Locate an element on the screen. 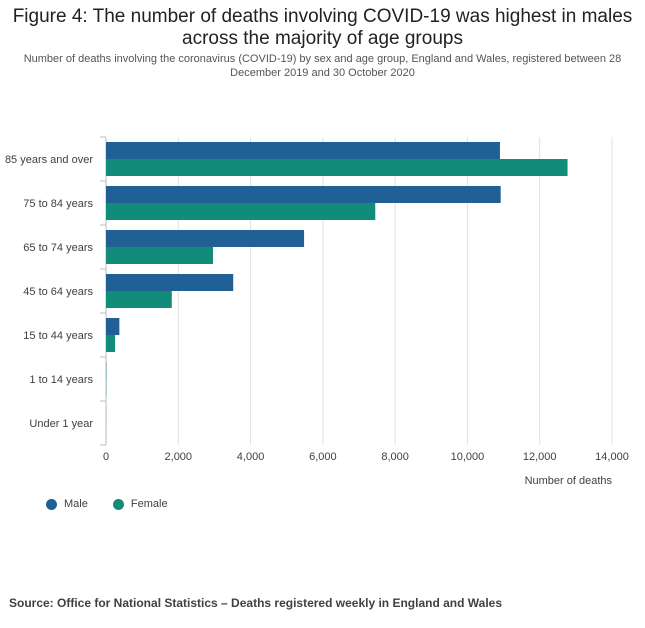 The width and height of the screenshot is (645, 628). category-label: Under 1 year is located at coordinates (61, 424).